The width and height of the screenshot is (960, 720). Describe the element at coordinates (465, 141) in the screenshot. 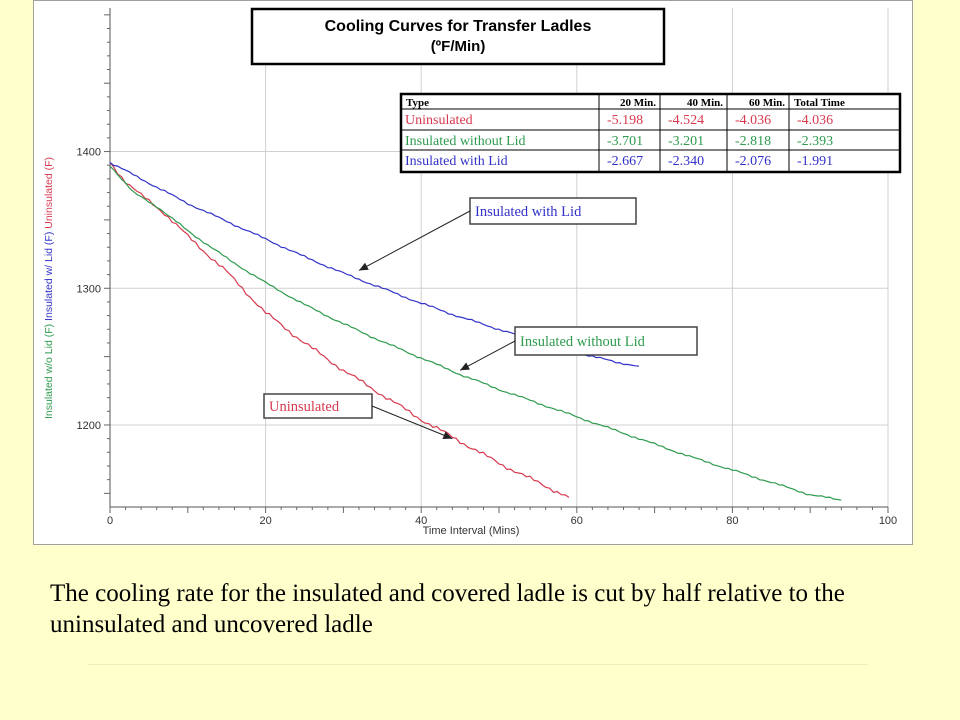

I see `rate-table-cell: Insulated without Lid` at that location.